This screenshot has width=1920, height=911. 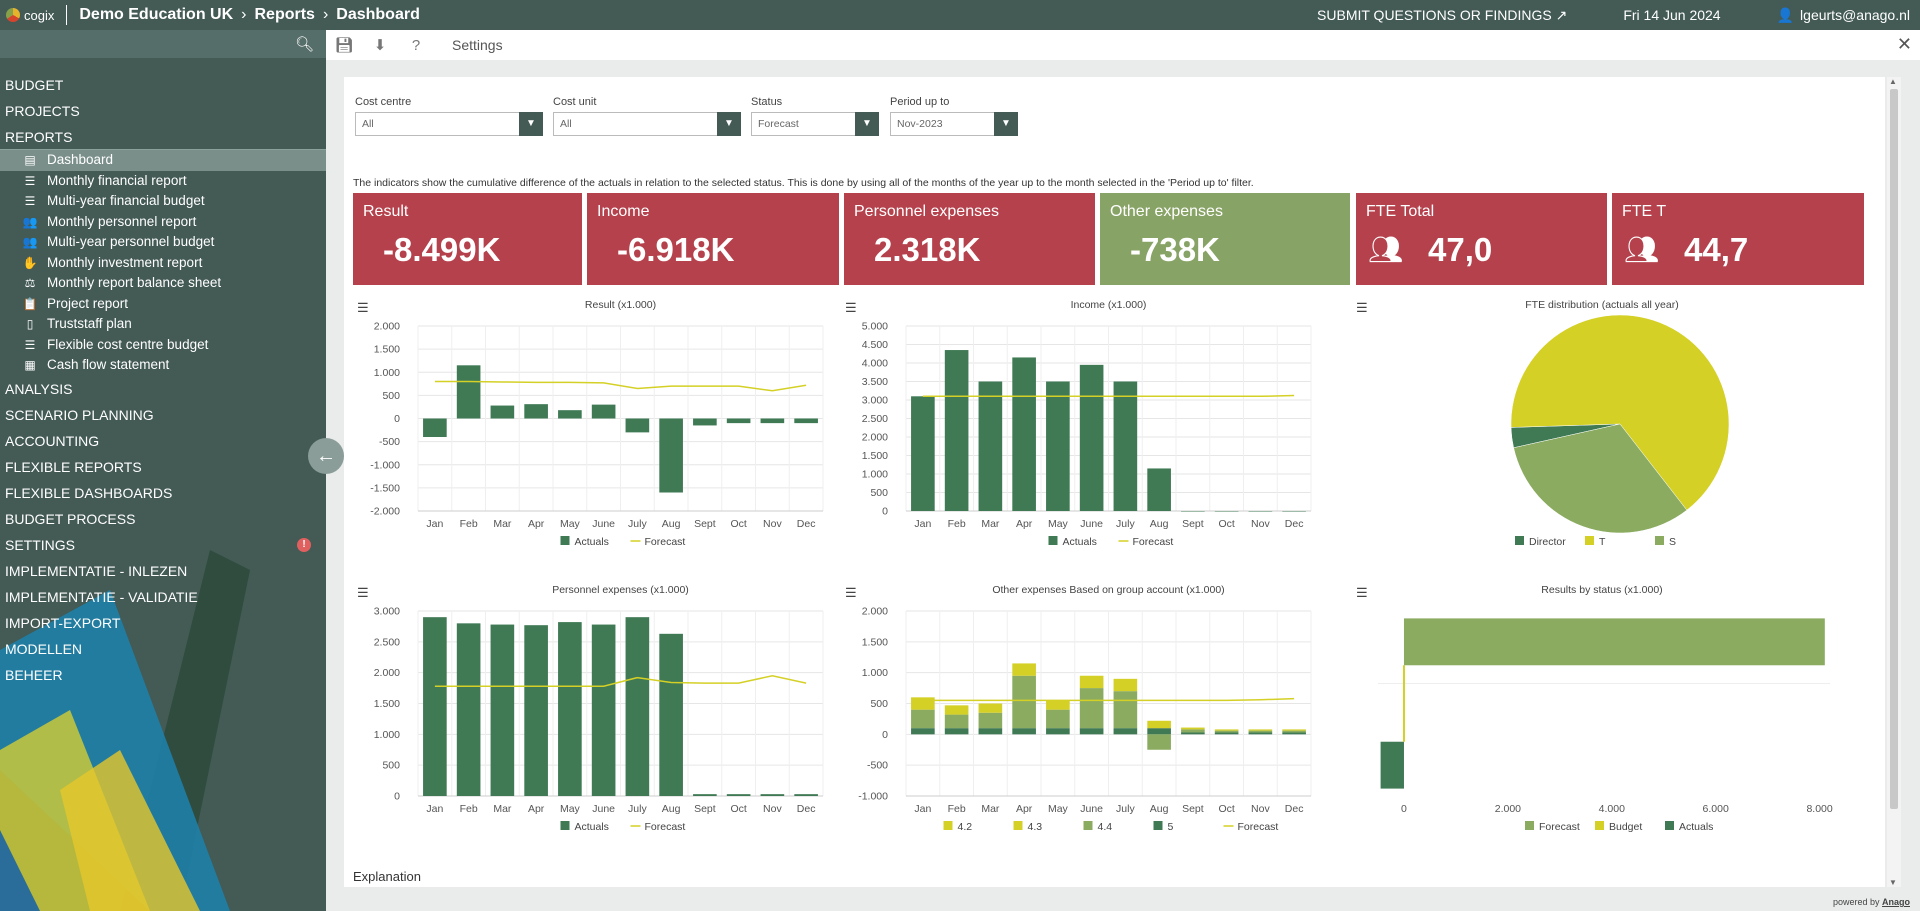 What do you see at coordinates (80, 159) in the screenshot?
I see `sidebar-item-label: Dashboard` at bounding box center [80, 159].